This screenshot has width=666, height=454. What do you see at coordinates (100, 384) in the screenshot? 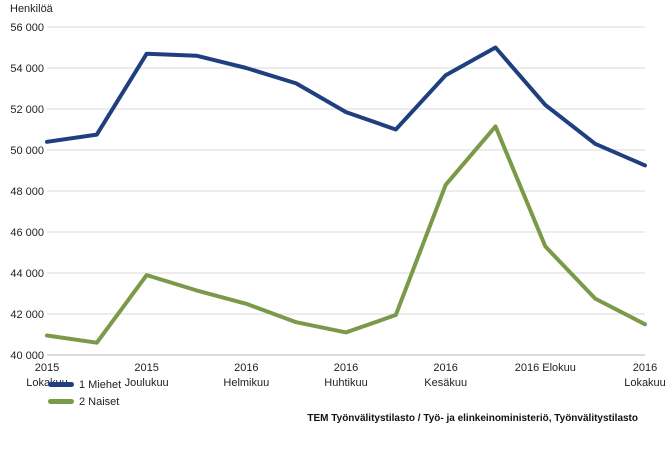
I see `legend-label-miehet: 1 Miehet` at bounding box center [100, 384].